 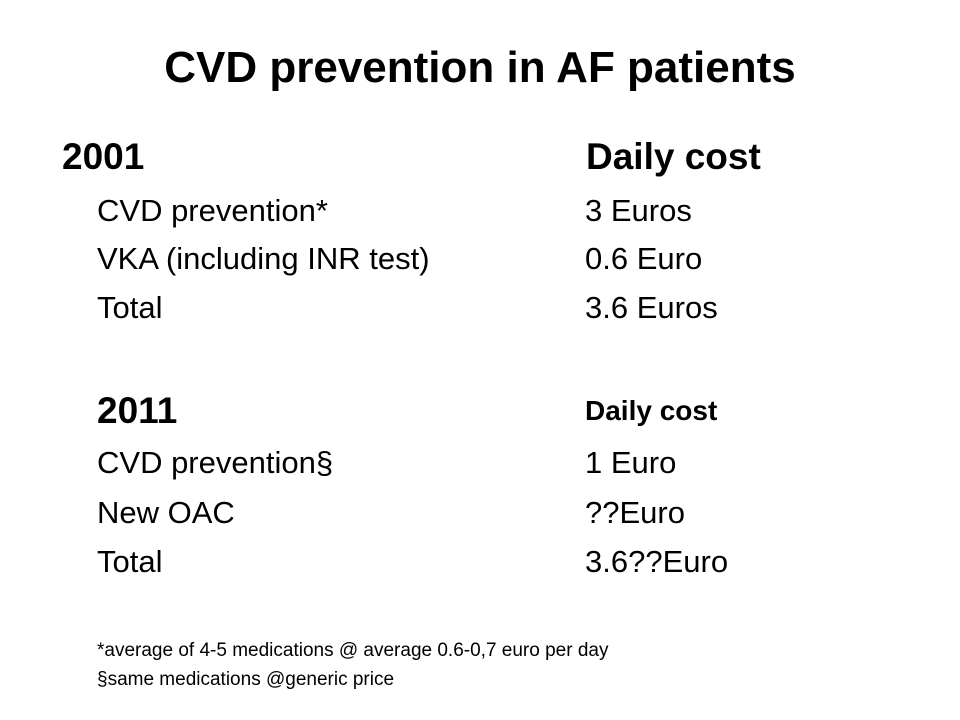 I want to click on table-row: CVD prevention* 3 Euros, so click(x=480, y=214).